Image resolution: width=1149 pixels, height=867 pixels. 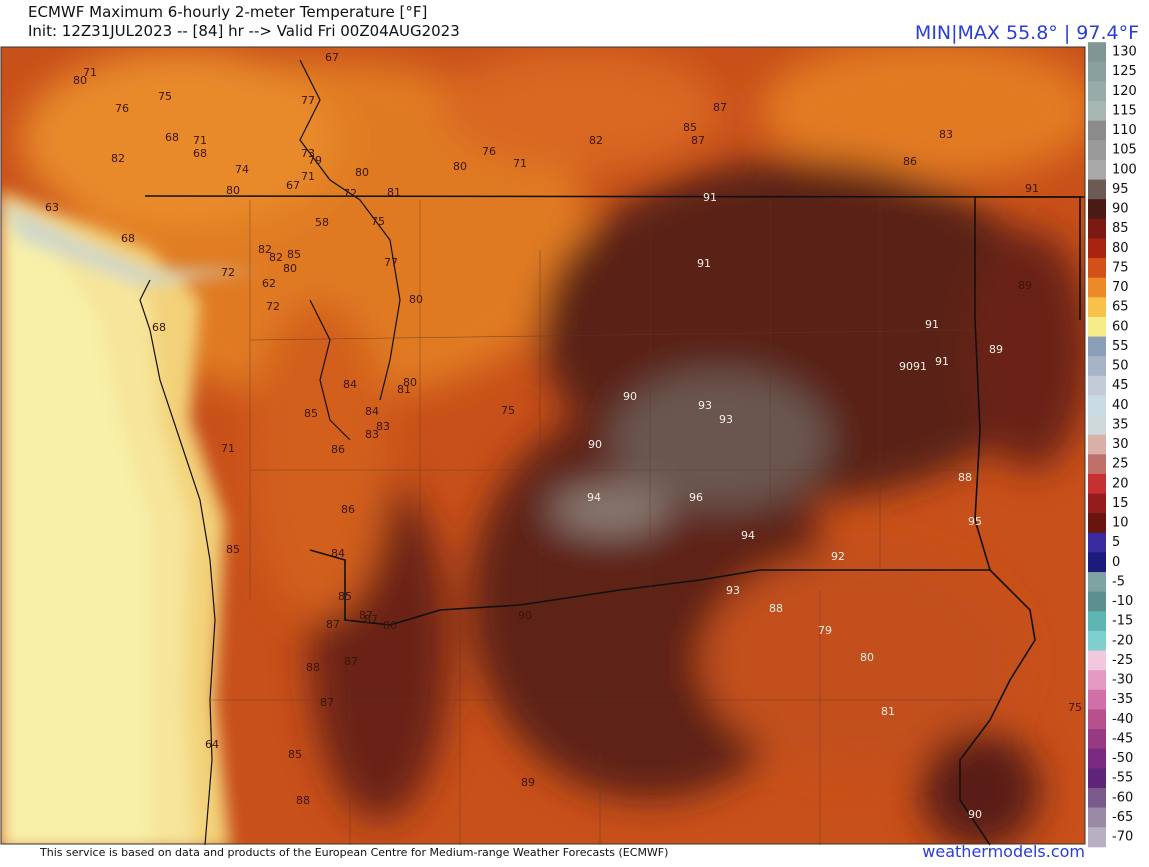 I want to click on colorbar-label: 110, so click(x=1124, y=130).